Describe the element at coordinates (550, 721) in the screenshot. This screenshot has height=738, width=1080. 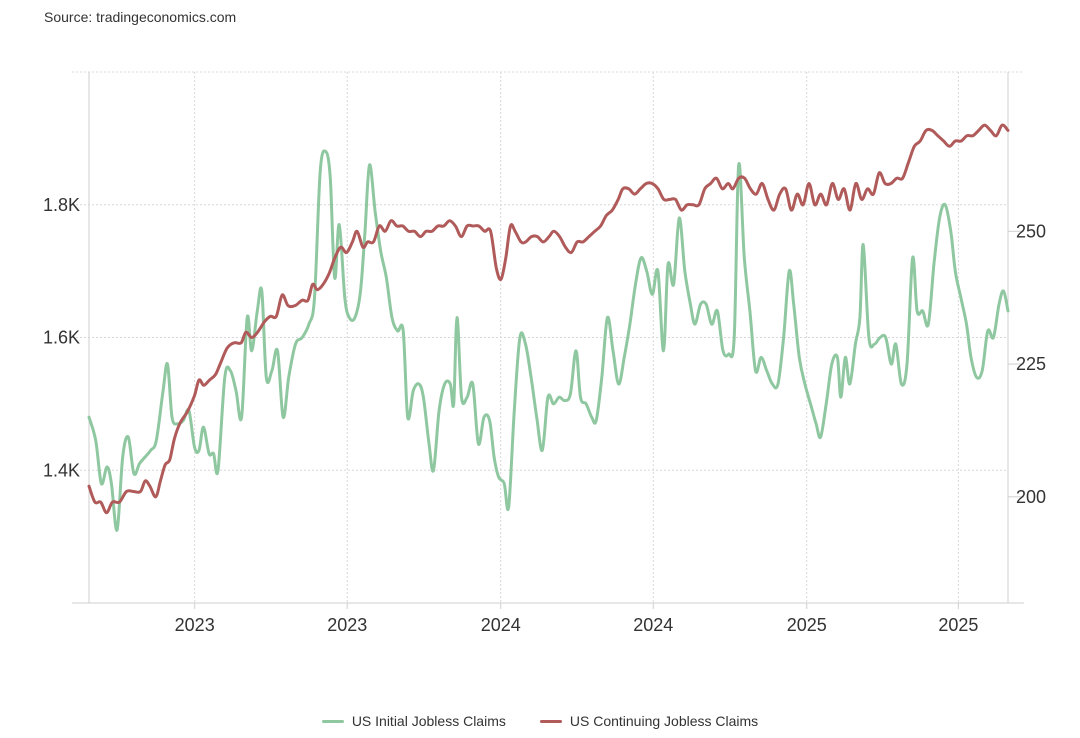
I see `legend-swatch-continuing` at that location.